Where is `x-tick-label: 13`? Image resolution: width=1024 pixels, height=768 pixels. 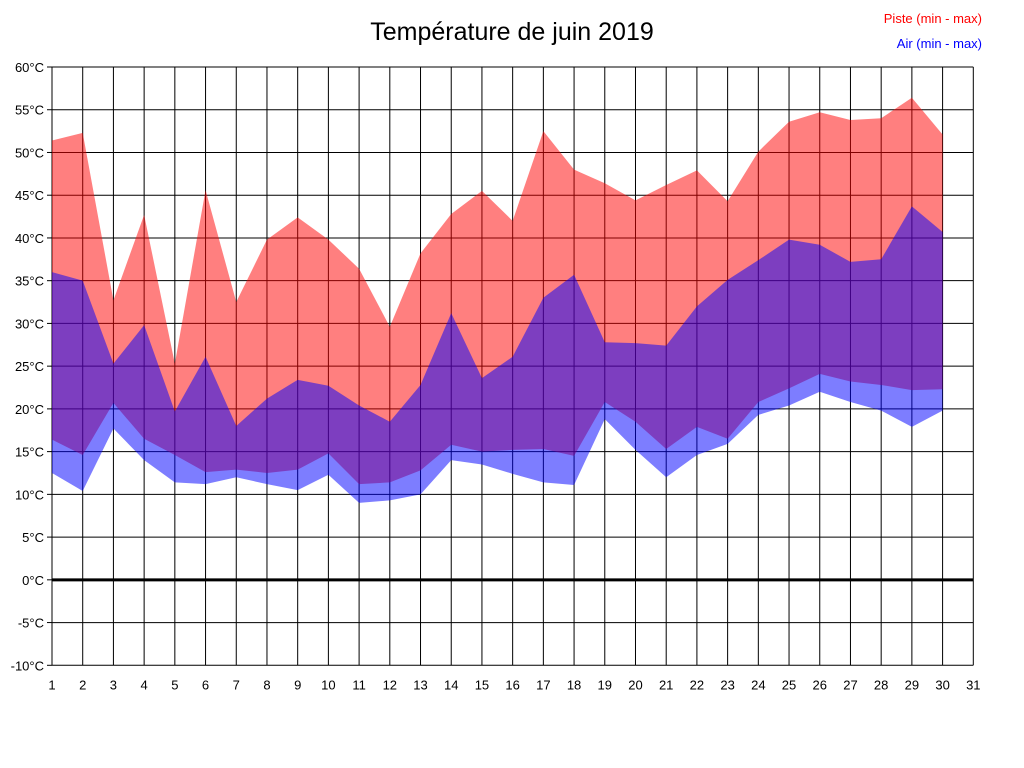 x-tick-label: 13 is located at coordinates (420, 684).